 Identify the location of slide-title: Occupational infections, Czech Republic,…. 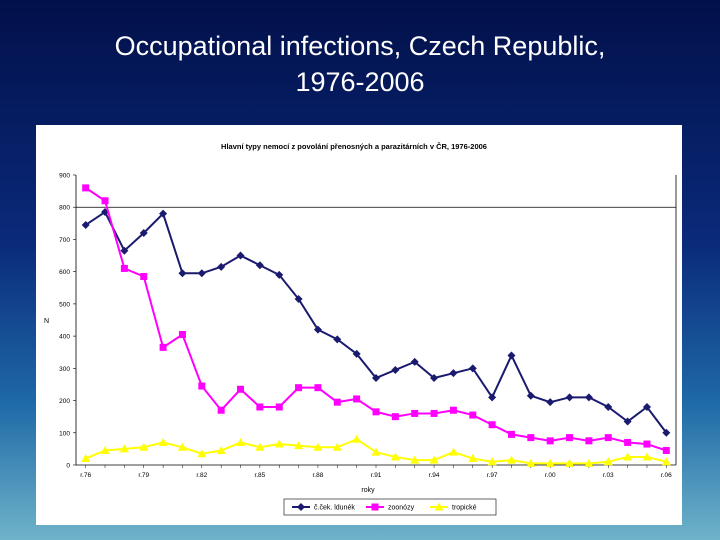
(360, 64).